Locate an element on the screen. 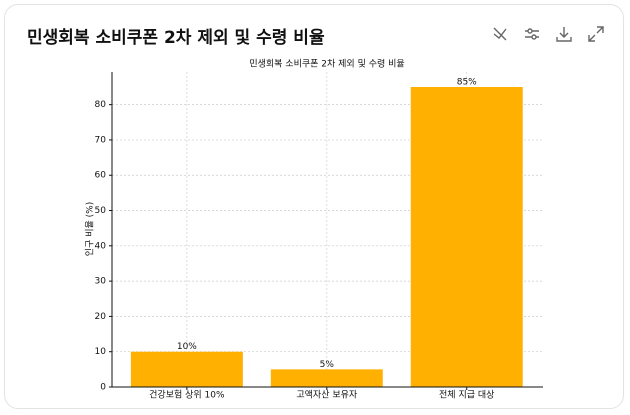  interactive-toggle is located at coordinates (500, 34).